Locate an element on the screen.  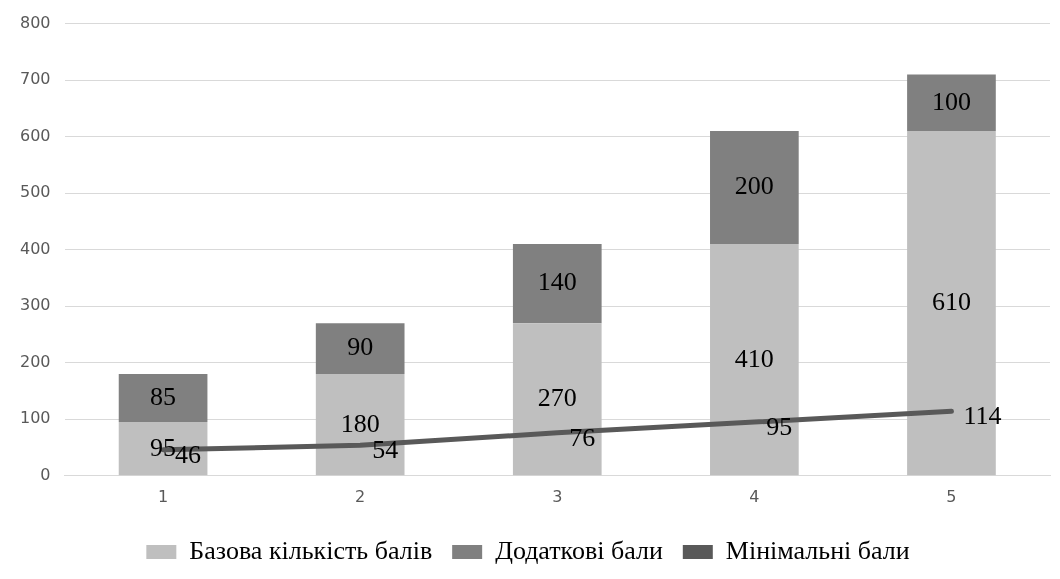
y-tick-label: 0 is located at coordinates (45, 474).